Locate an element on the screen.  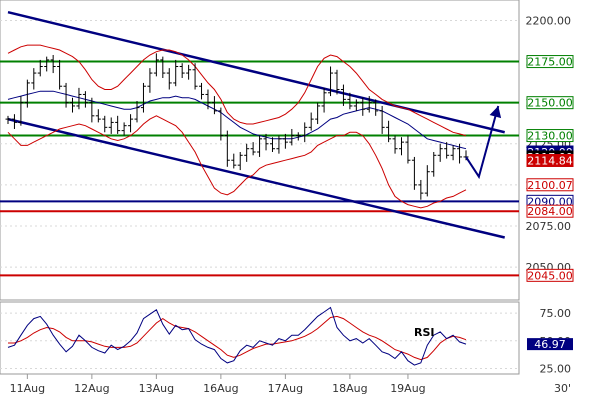
level-tag-label: 2084.00 is located at coordinates (550, 211).